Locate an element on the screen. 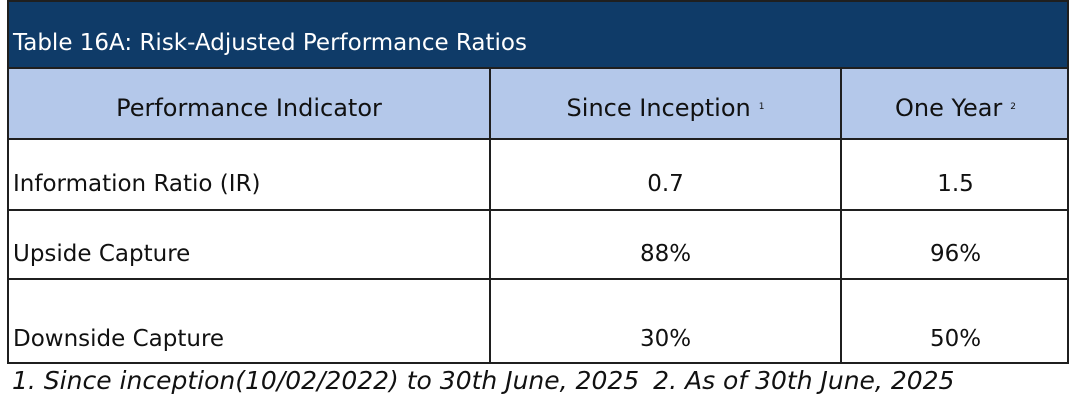 This screenshot has width=1076, height=407. one-year-cell: 1.5 is located at coordinates (954, 174).